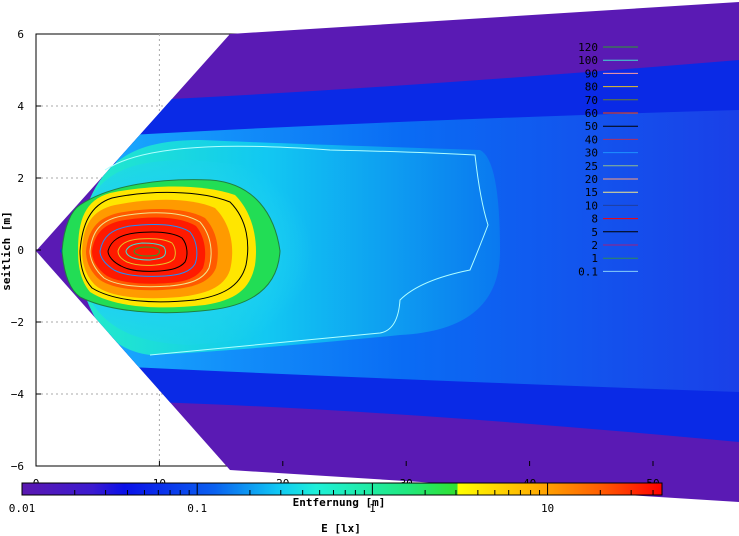  I want to click on colorbar-label: E [lx], so click(341, 528).